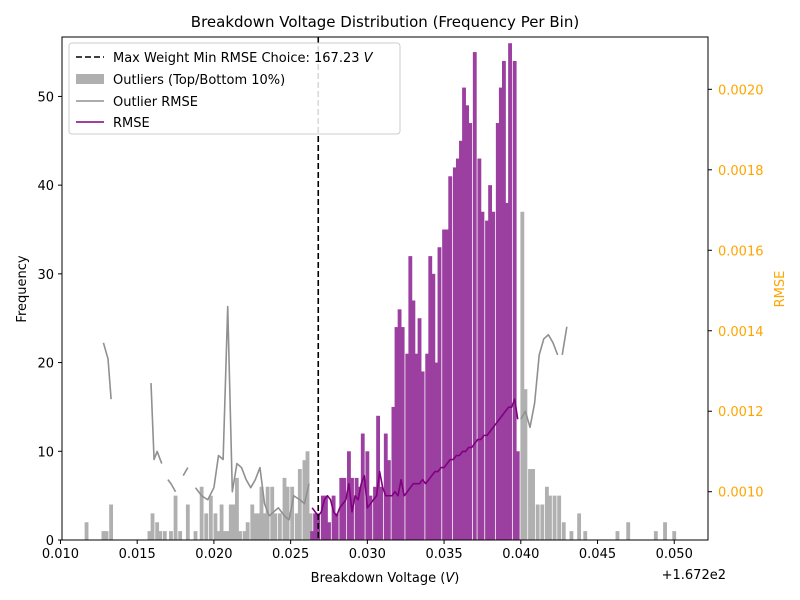  What do you see at coordinates (741, 171) in the screenshot?
I see `y-right-tick-label: 0.0018` at bounding box center [741, 171].